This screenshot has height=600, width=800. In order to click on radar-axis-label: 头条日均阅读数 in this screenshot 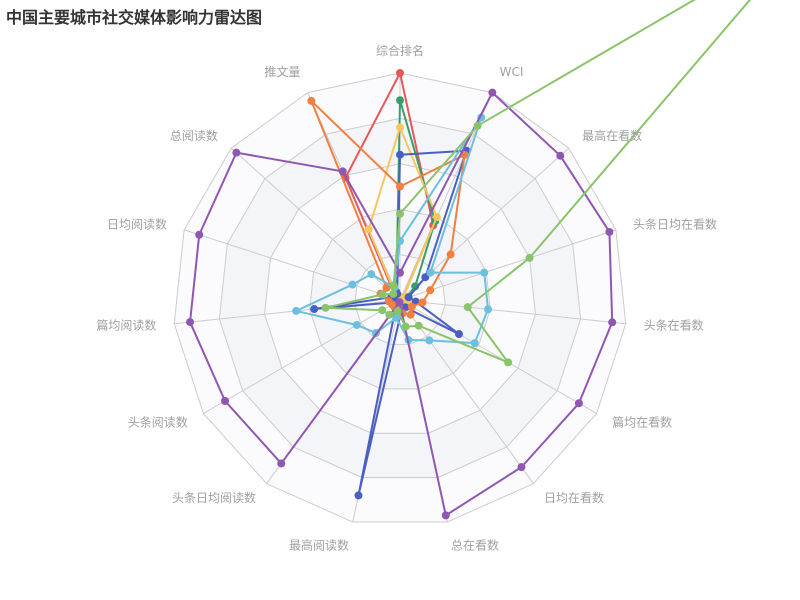, I will do `click(214, 497)`.